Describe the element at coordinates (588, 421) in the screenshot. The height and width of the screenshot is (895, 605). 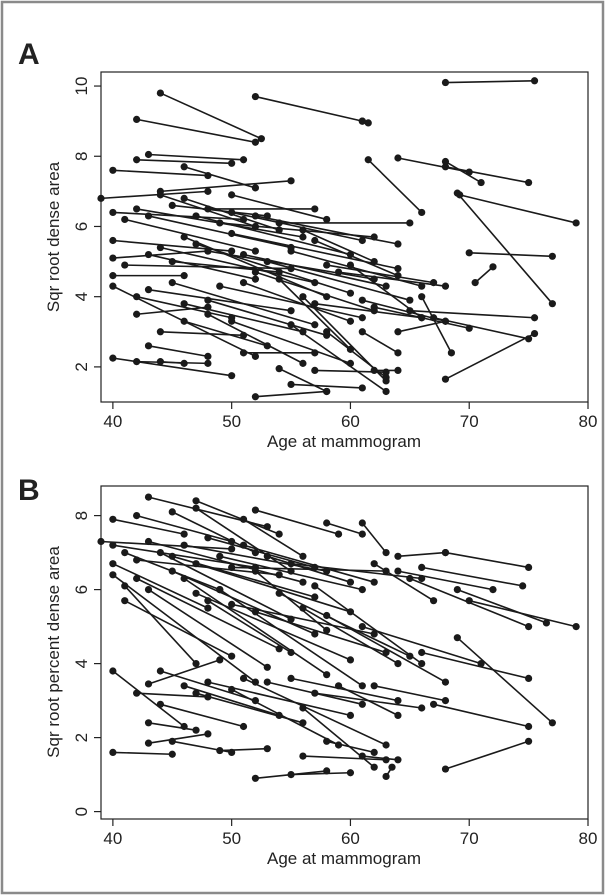
I see `panel-a-x-tick-label-4: 80` at that location.